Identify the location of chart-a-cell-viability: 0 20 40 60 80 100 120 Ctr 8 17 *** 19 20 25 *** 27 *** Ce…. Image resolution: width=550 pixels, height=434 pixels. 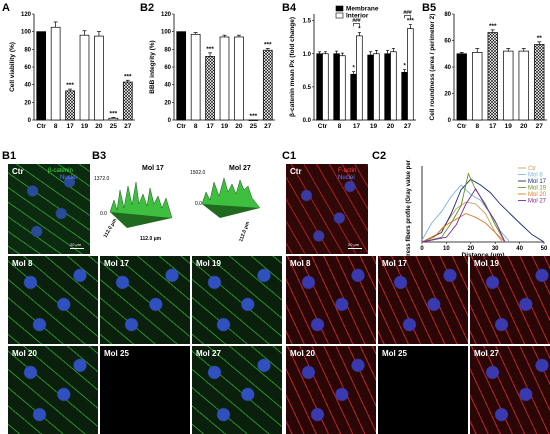
(72, 71).